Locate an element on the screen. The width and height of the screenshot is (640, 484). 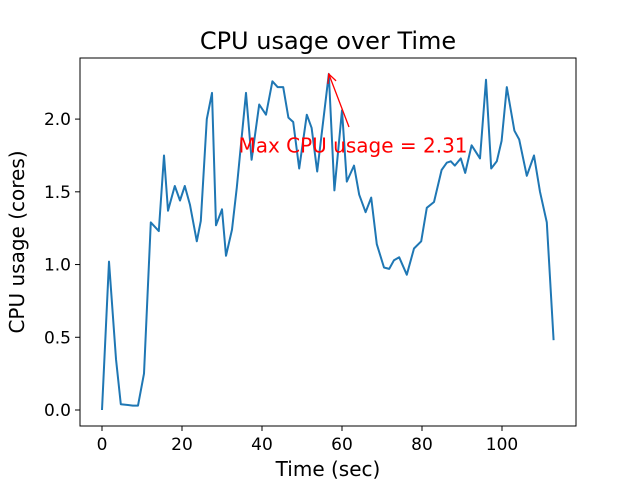
x-tick-label: 60 is located at coordinates (342, 445).